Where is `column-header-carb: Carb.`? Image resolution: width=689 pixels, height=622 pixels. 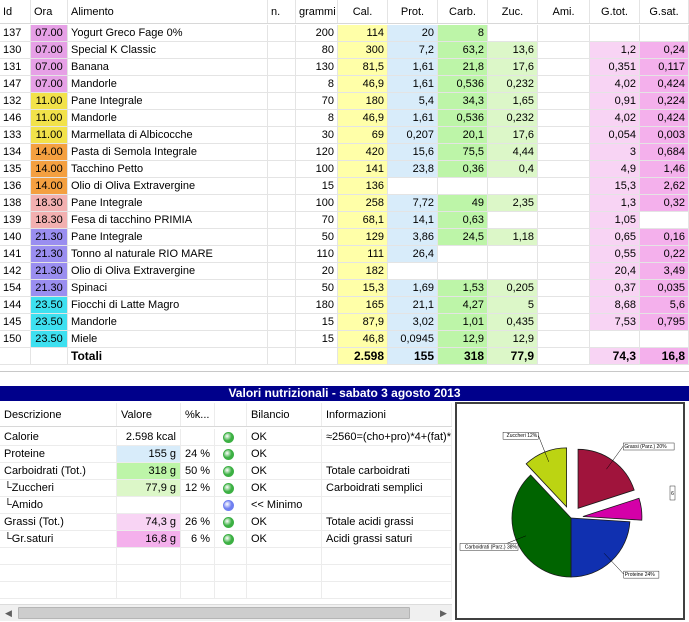
column-header-carb: Carb. is located at coordinates (463, 11).